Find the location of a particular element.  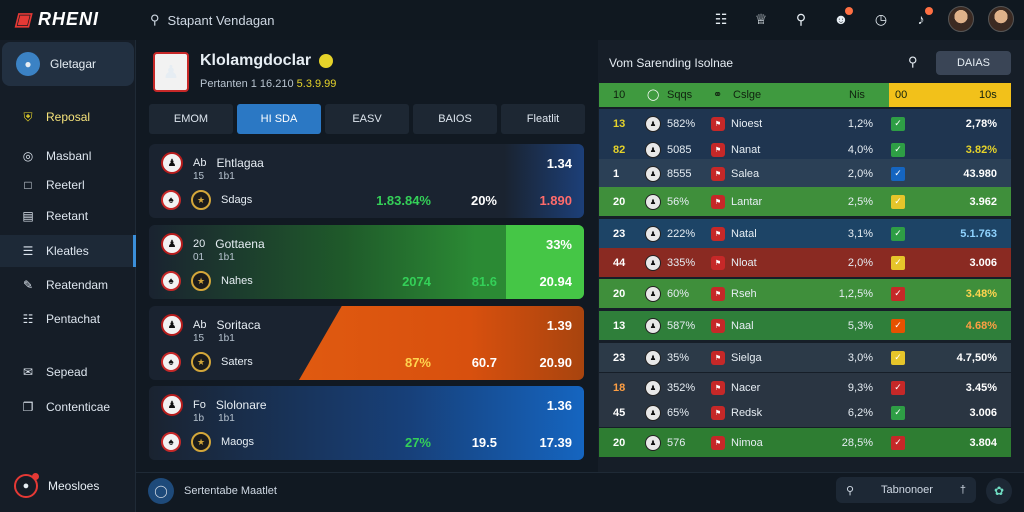

tab-hi-sda: HI SDA is located at coordinates (279, 119).